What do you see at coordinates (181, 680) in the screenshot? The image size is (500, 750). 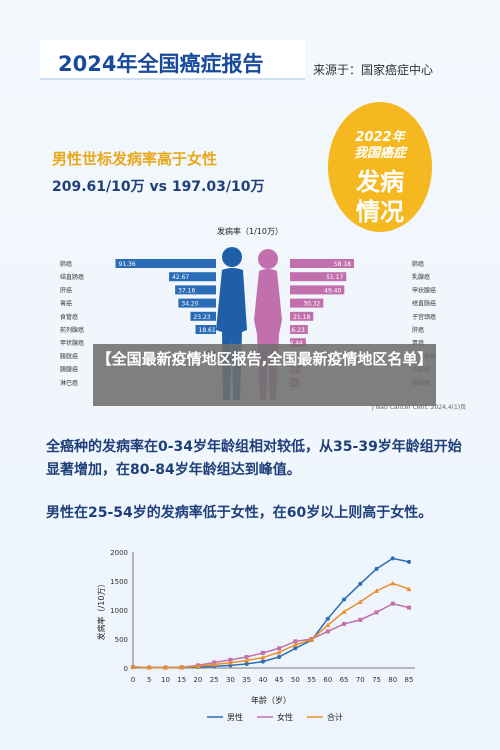 I see `x-tick-label: 15` at bounding box center [181, 680].